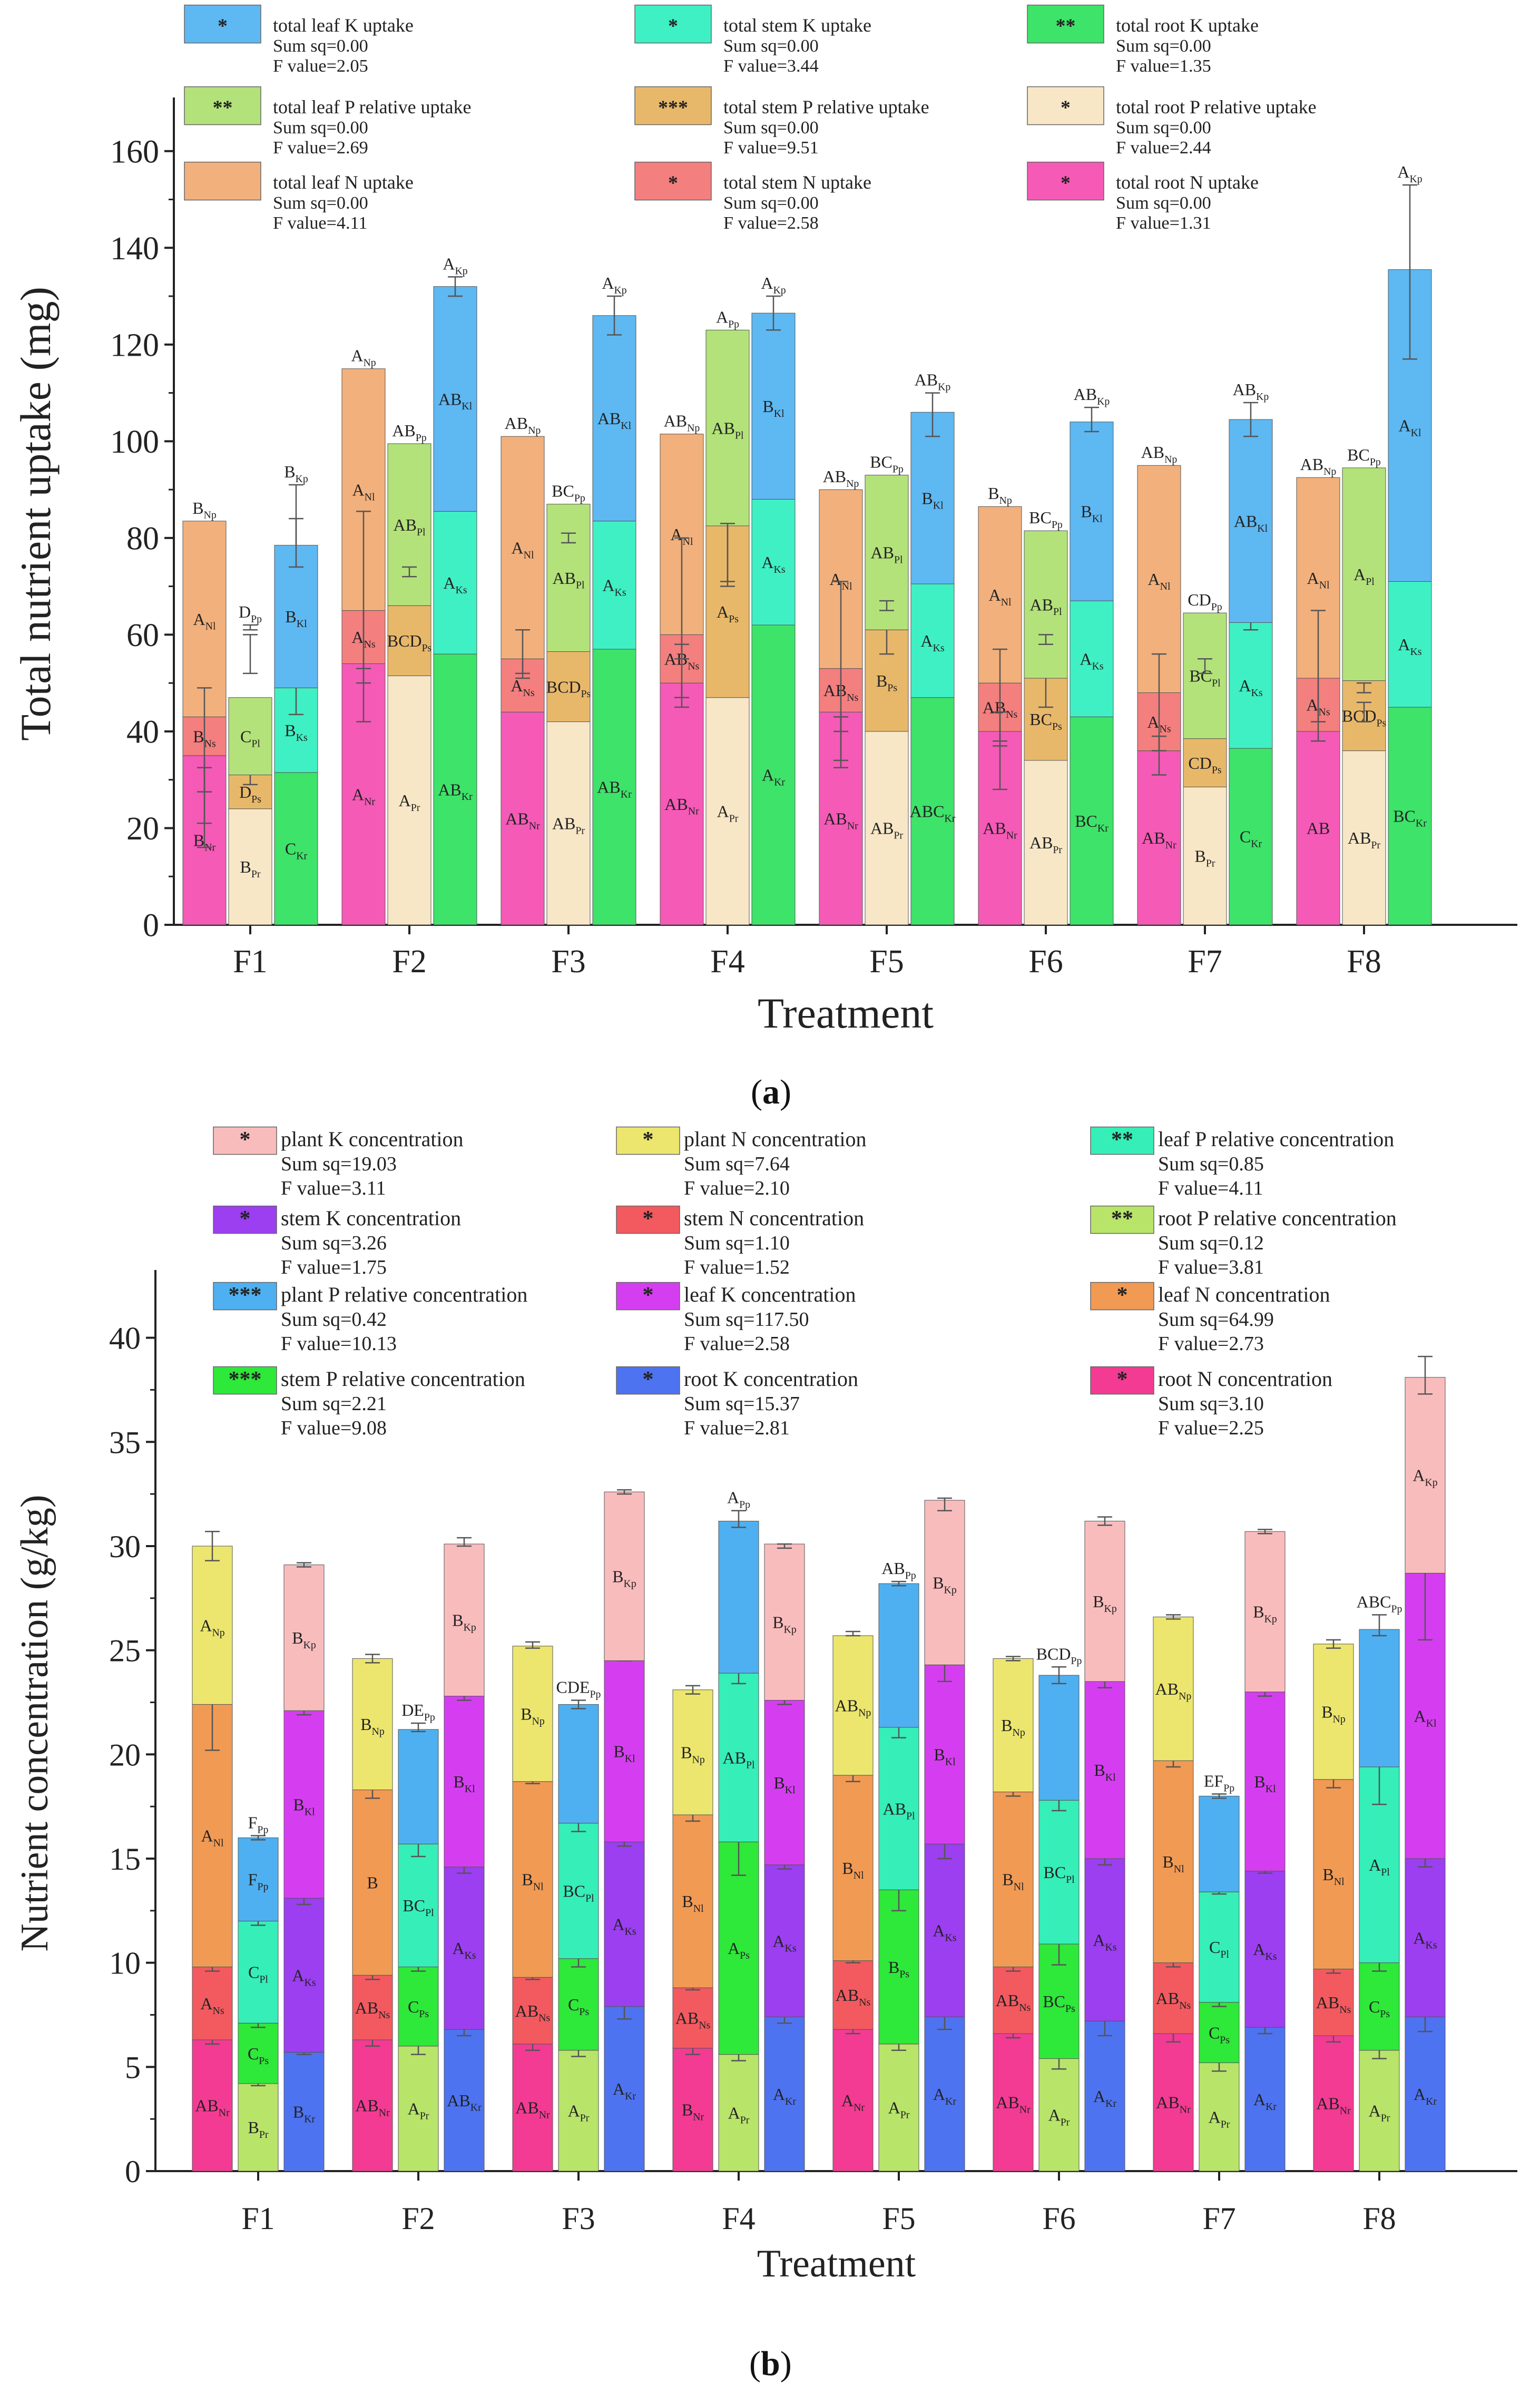  I want to click on segment-label: ABPr, so click(1045, 844).